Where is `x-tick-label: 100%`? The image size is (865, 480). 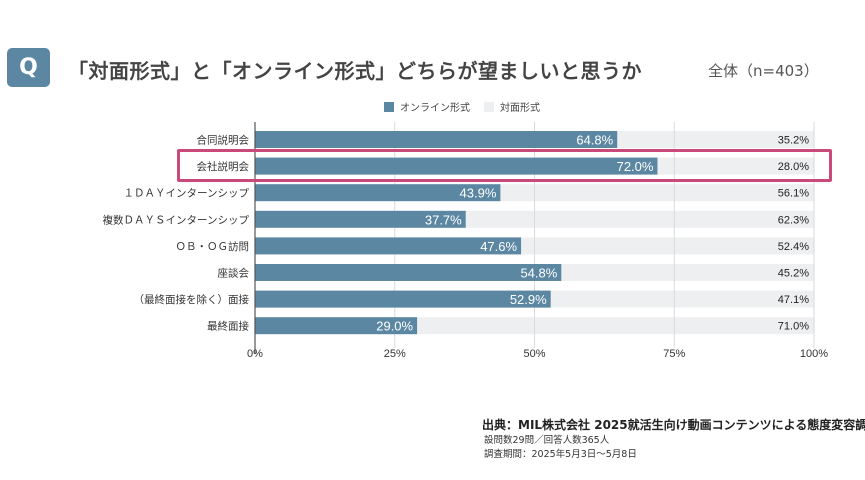 x-tick-label: 100% is located at coordinates (814, 354).